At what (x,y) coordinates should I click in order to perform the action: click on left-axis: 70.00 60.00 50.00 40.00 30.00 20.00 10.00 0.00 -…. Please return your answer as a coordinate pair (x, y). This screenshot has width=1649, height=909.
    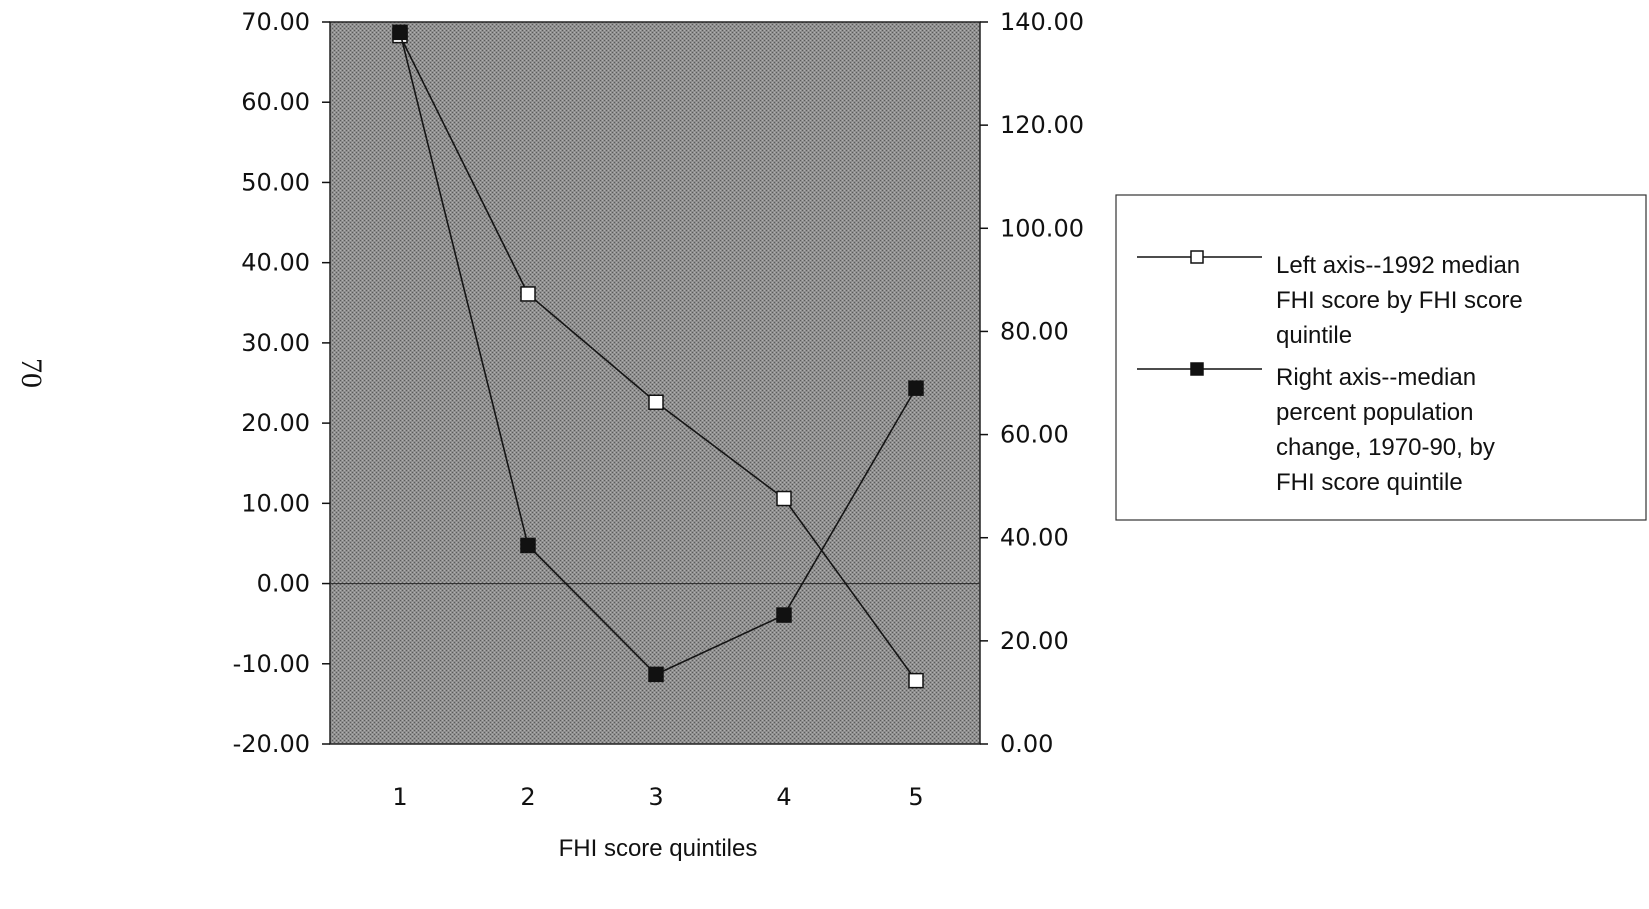
    Looking at the image, I should click on (281, 383).